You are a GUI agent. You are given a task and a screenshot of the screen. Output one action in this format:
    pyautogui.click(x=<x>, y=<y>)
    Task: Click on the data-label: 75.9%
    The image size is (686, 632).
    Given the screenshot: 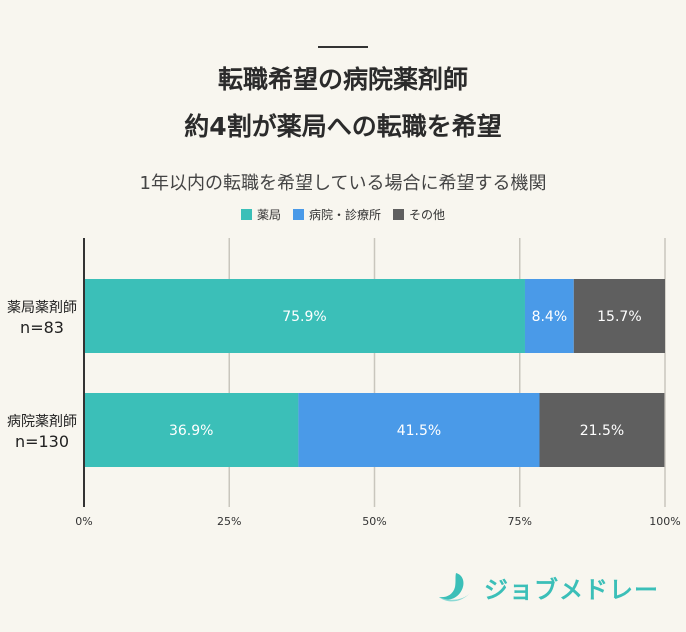 What is the action you would take?
    pyautogui.click(x=304, y=317)
    